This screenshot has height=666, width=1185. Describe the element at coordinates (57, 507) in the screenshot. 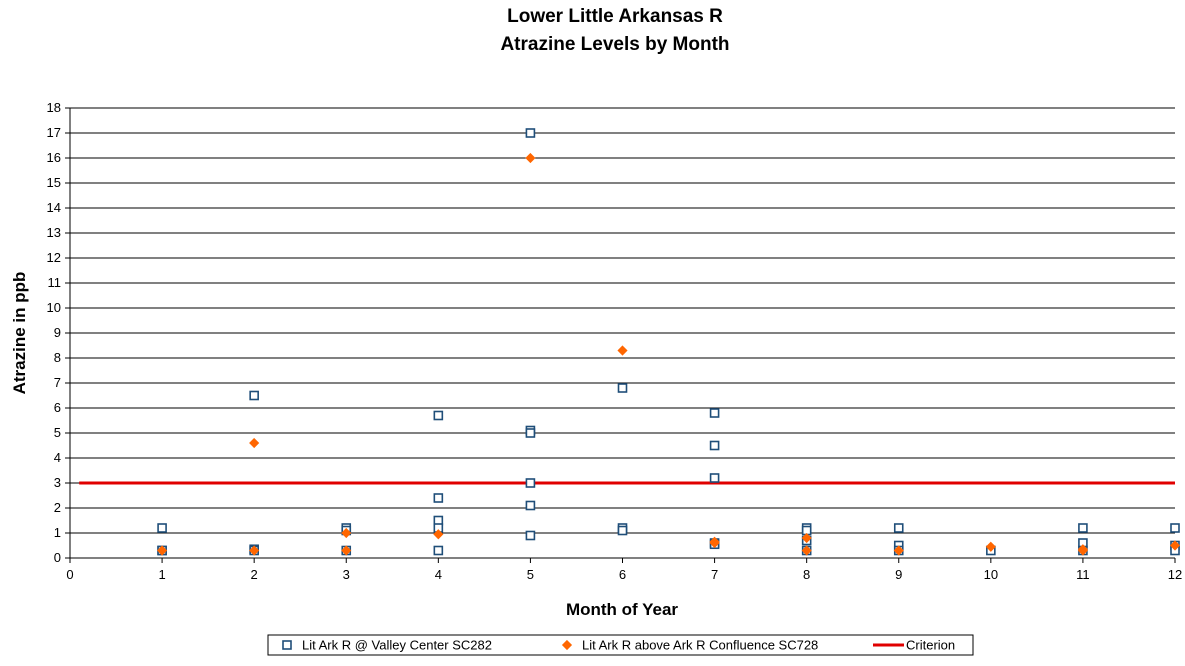

I see `y-tick-label: 2` at that location.